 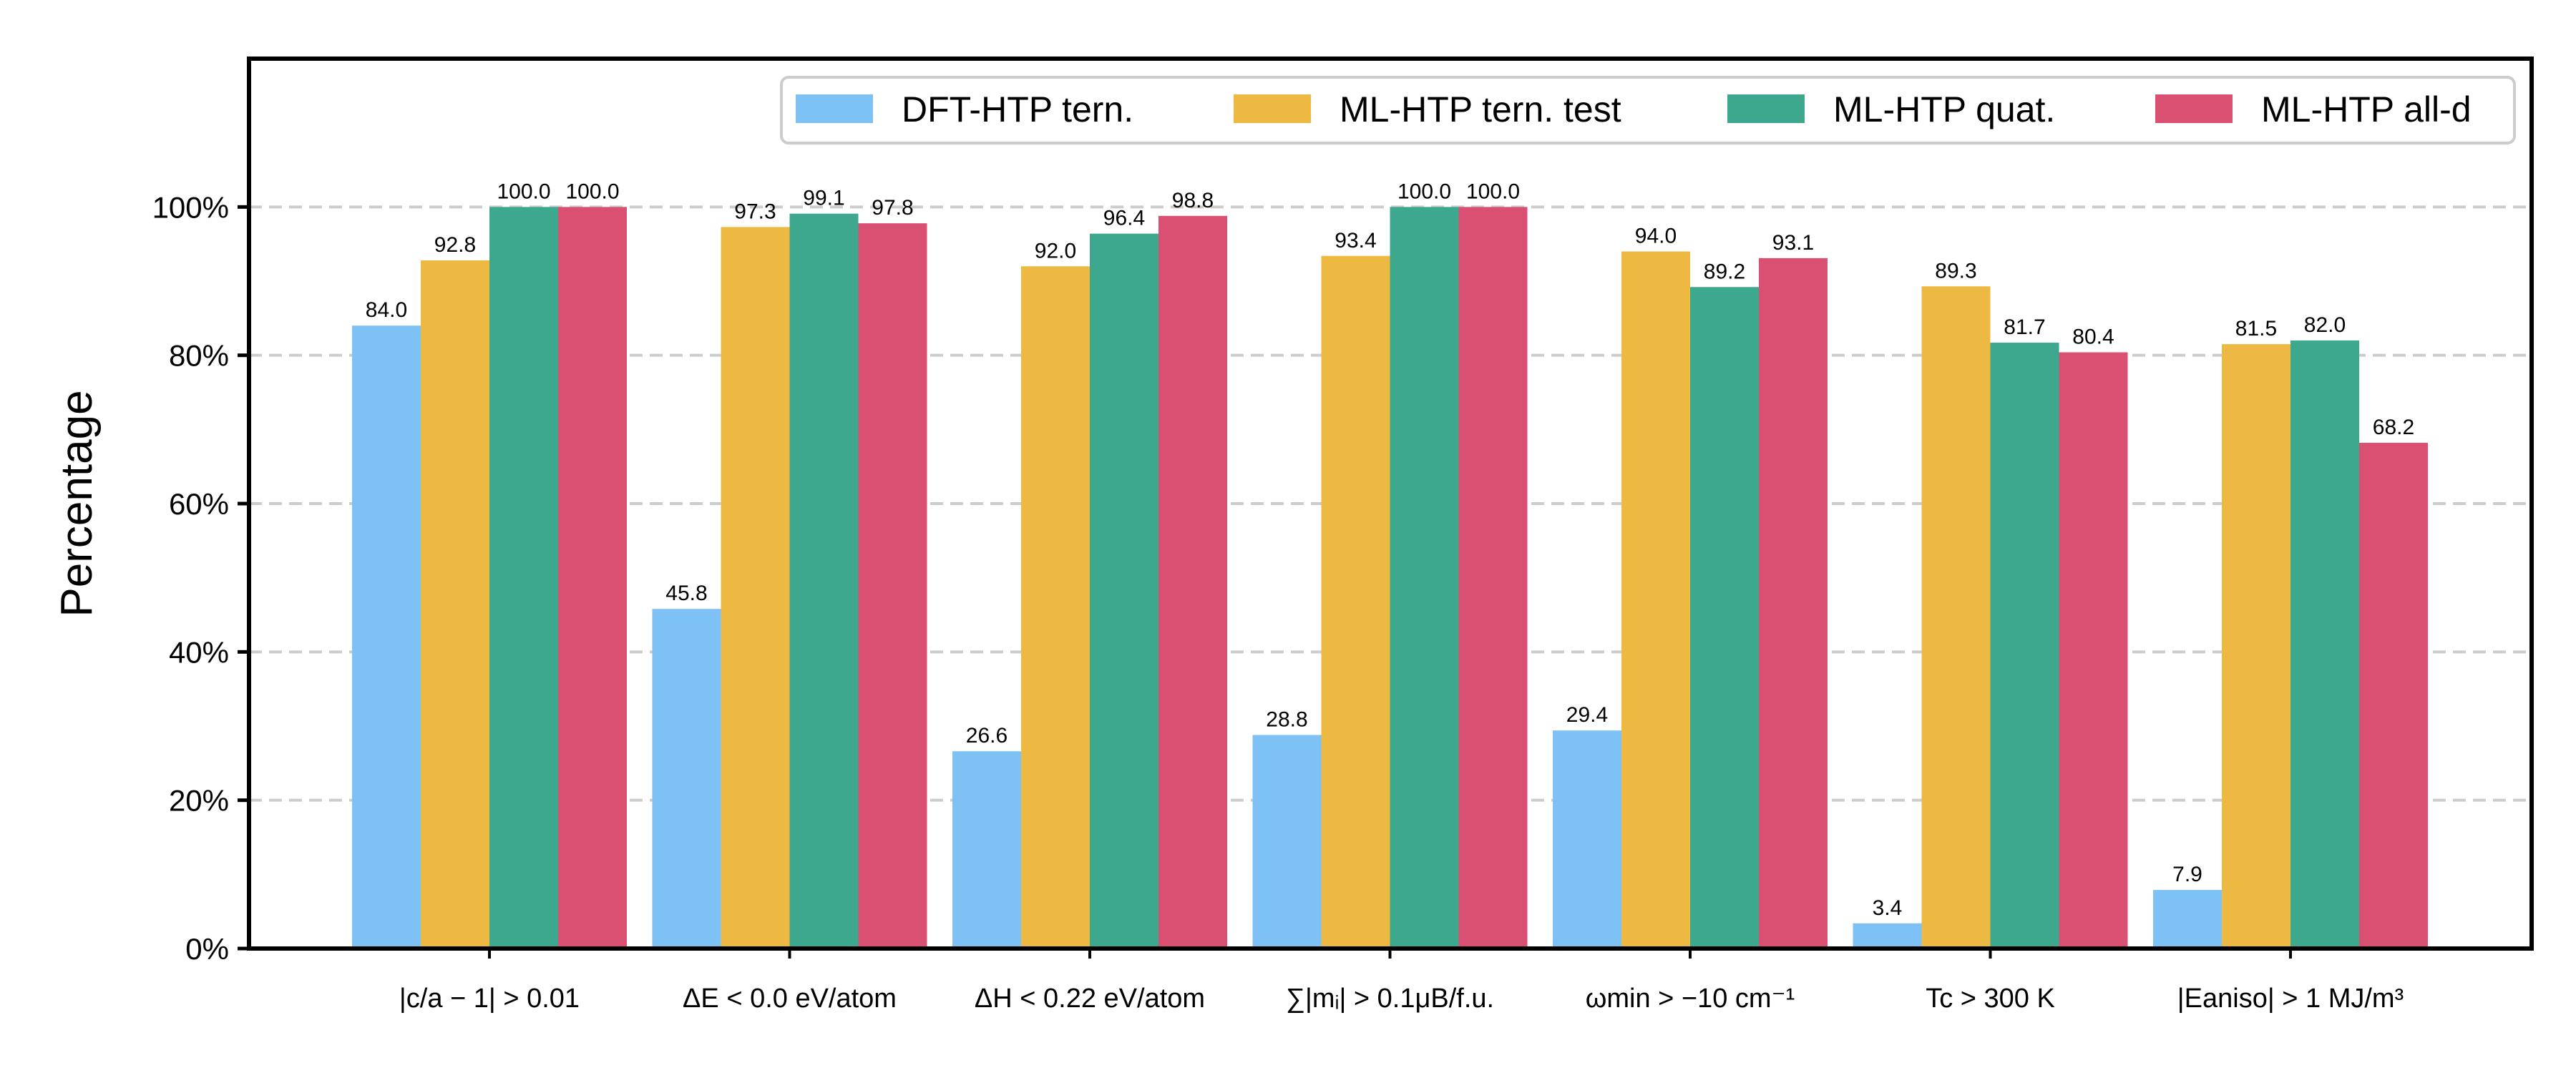 I want to click on bar-value-label: 80.4, so click(x=2093, y=337).